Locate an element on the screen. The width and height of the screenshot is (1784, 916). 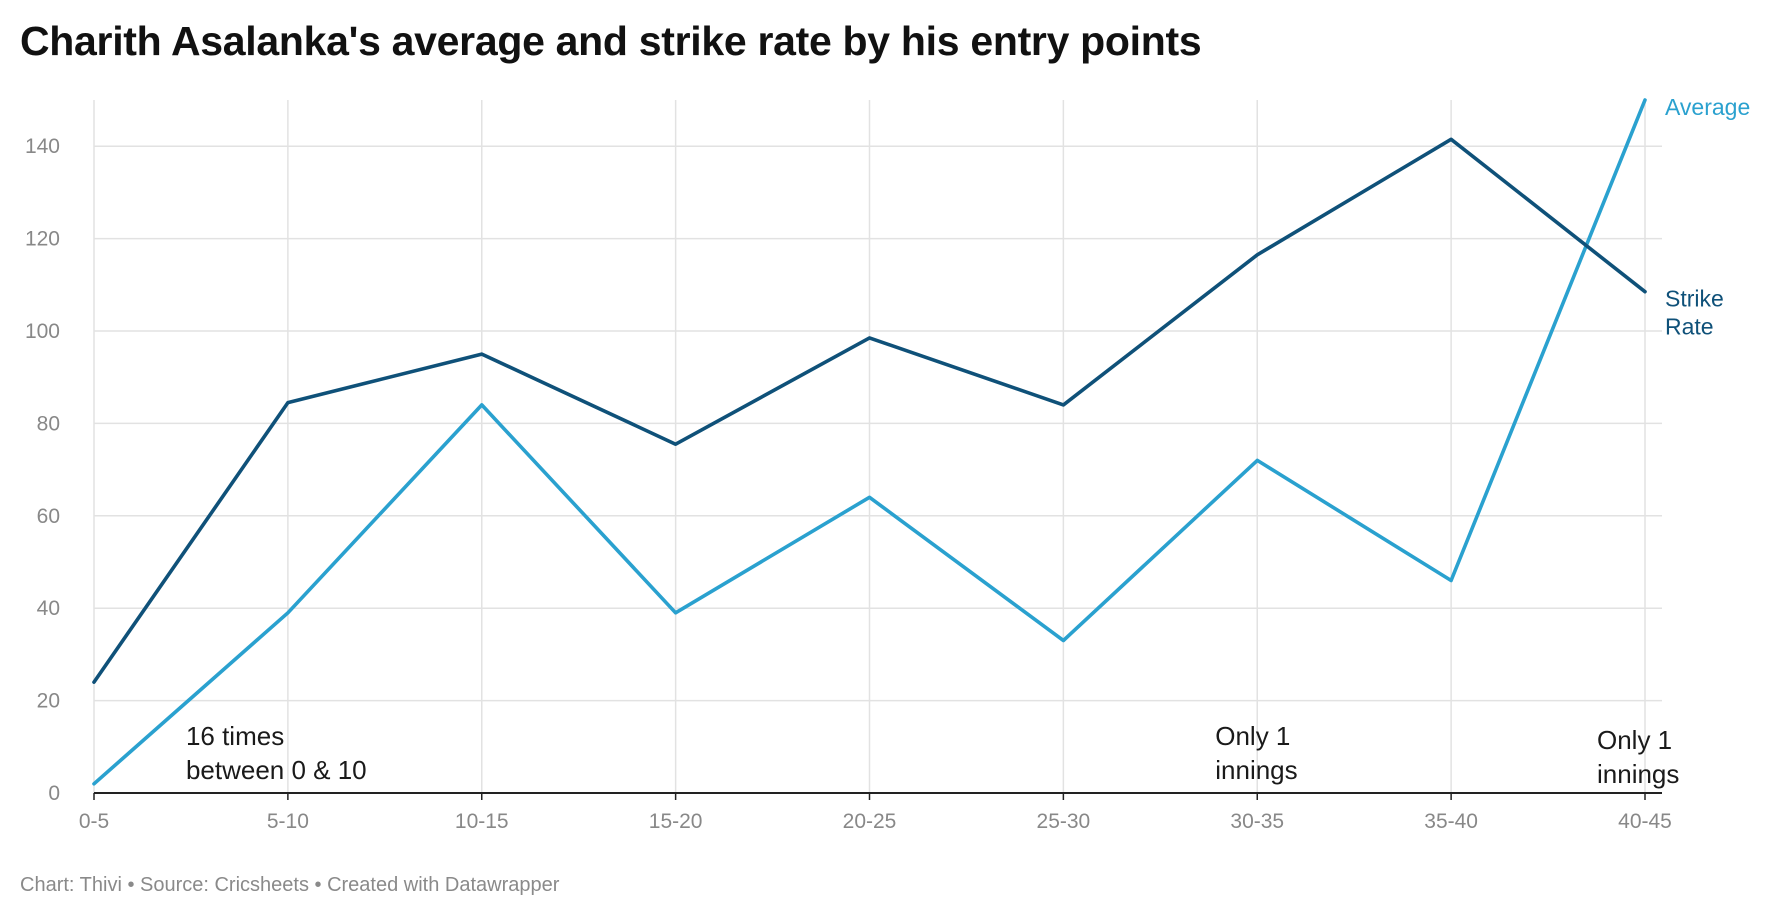
annotation-text: between 0 & 10 is located at coordinates (276, 770).